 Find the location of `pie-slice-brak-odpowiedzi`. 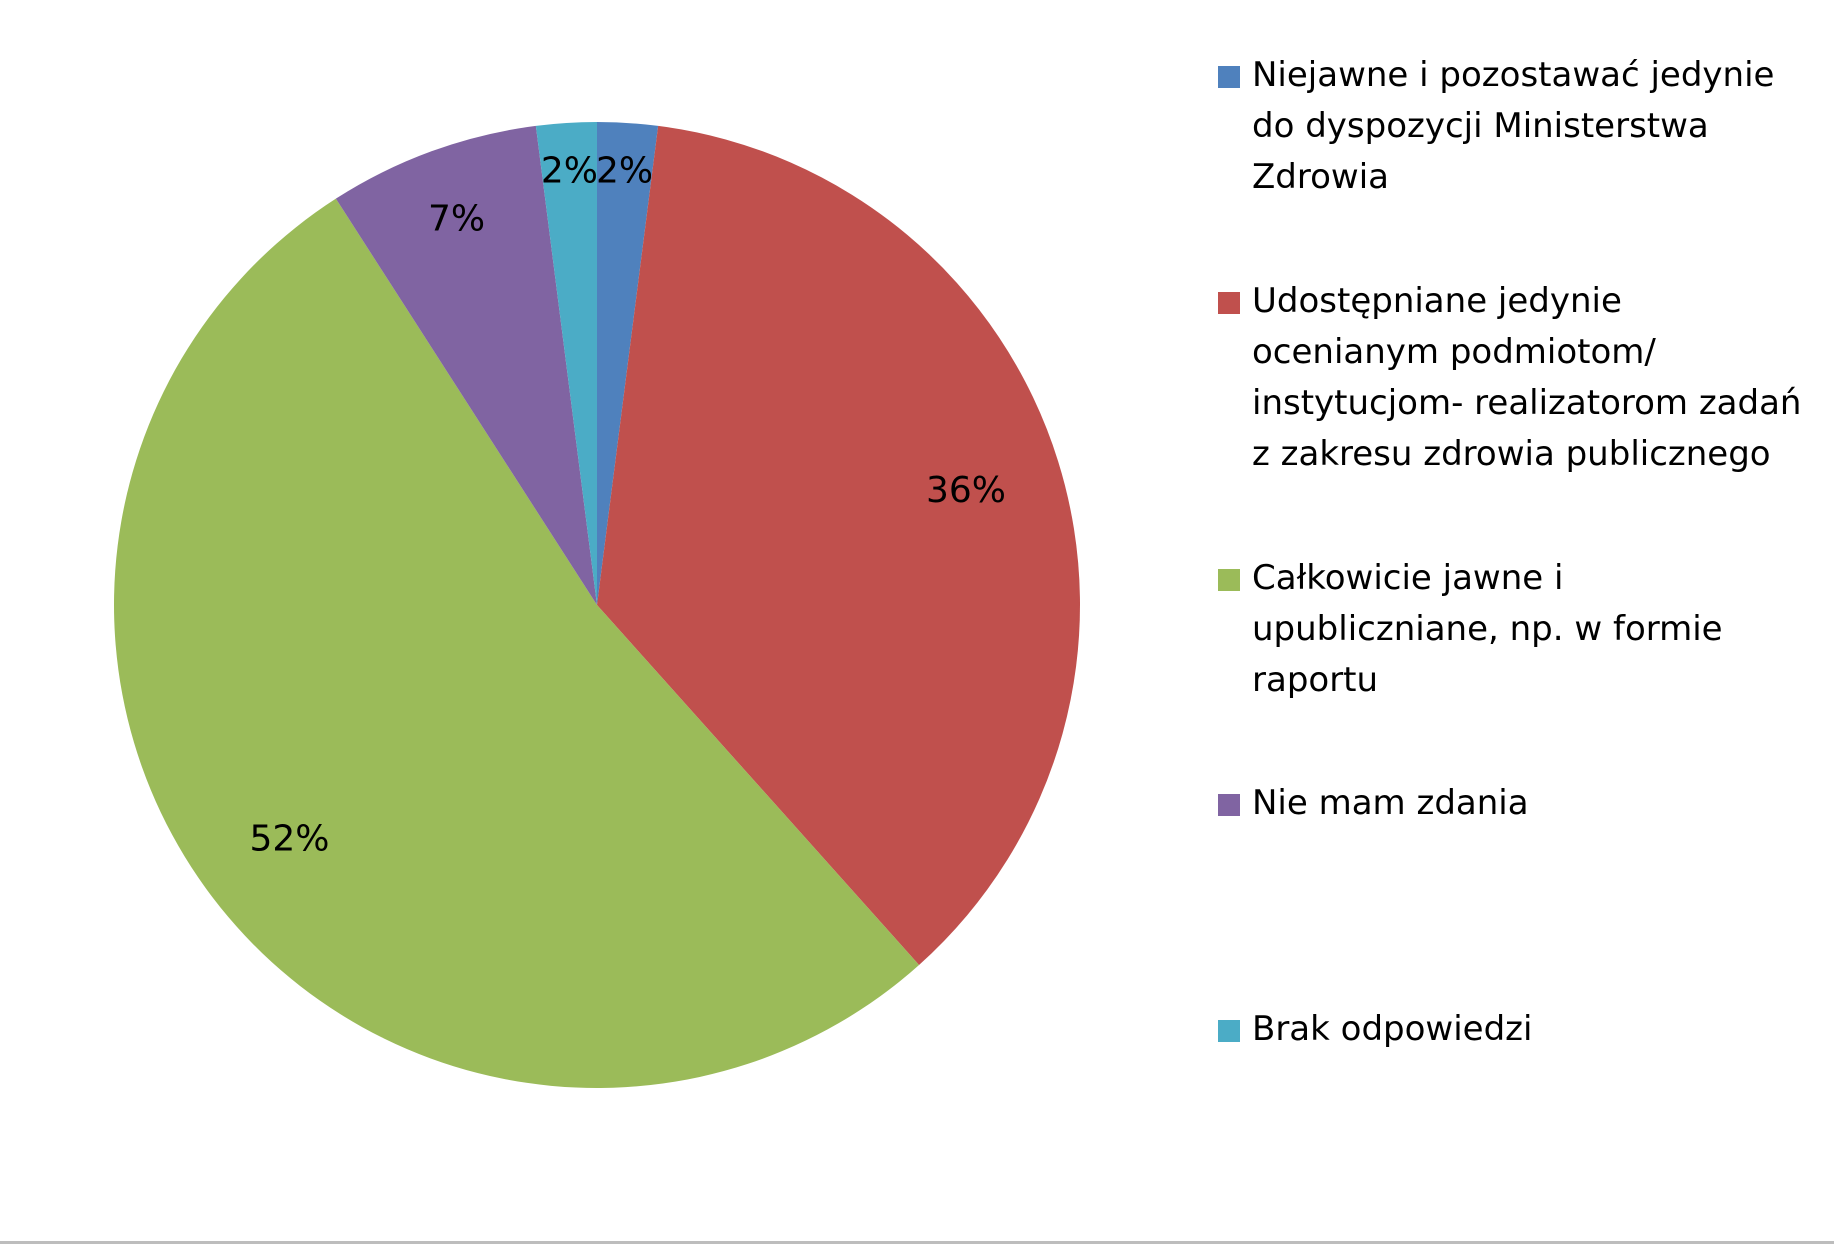

pie-slice-brak-odpowiedzi is located at coordinates (566, 363).